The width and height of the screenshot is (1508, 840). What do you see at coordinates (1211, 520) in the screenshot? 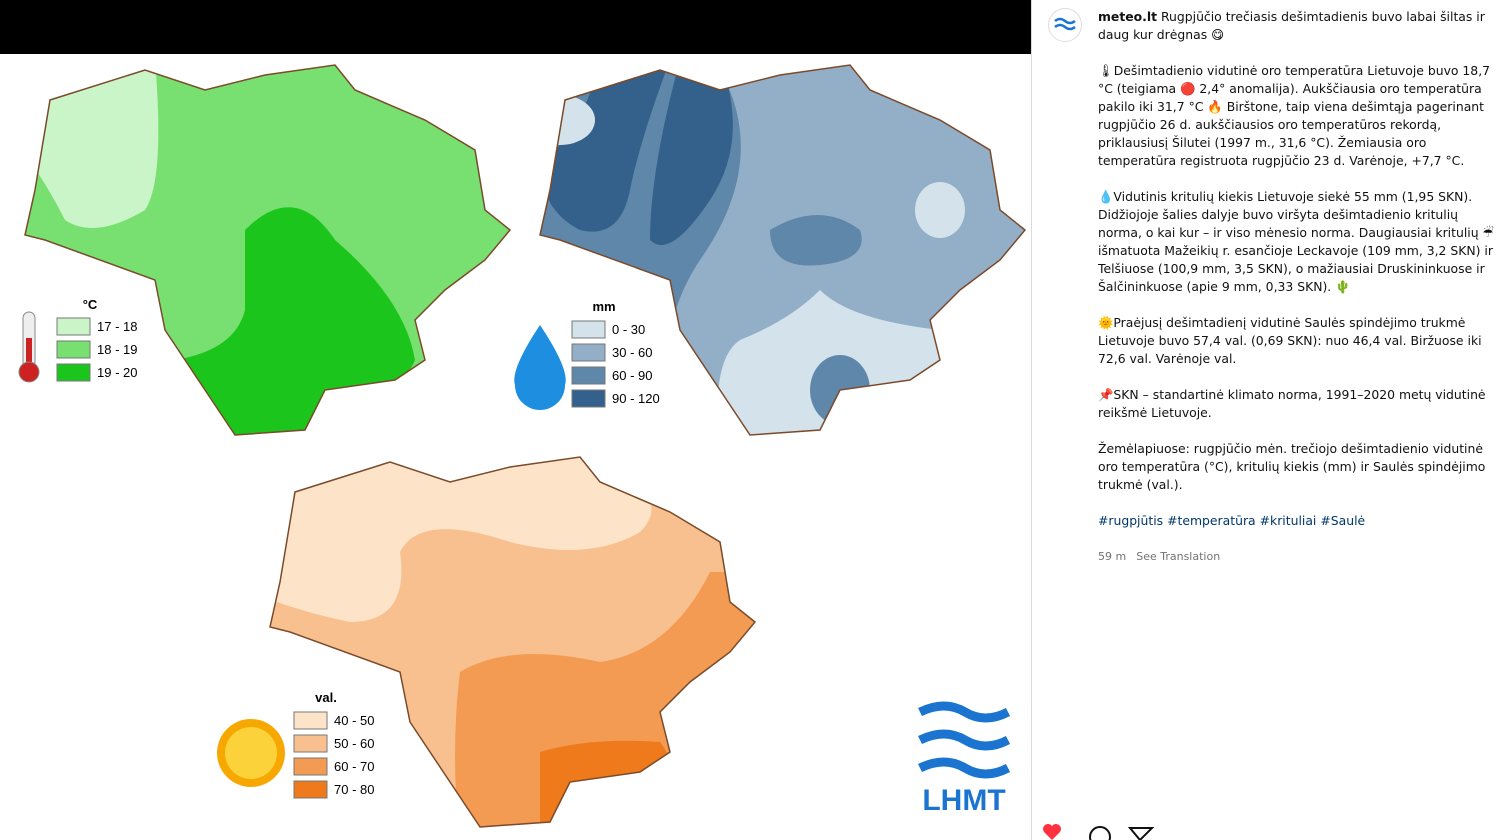
I see `hashtag: #temperatūra` at bounding box center [1211, 520].